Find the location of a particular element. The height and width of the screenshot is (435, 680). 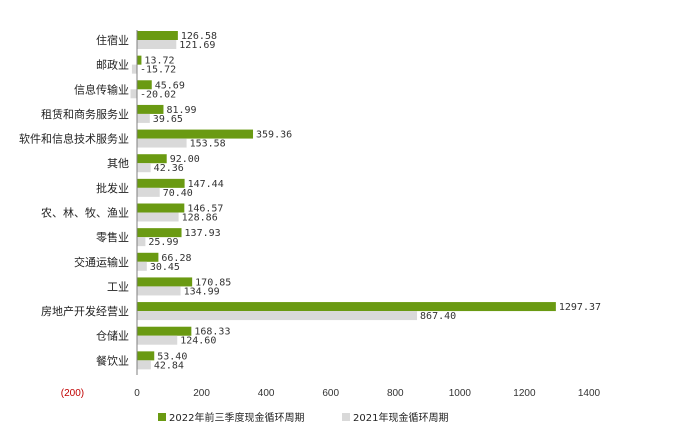

category-label-5: 其他 is located at coordinates (118, 163).